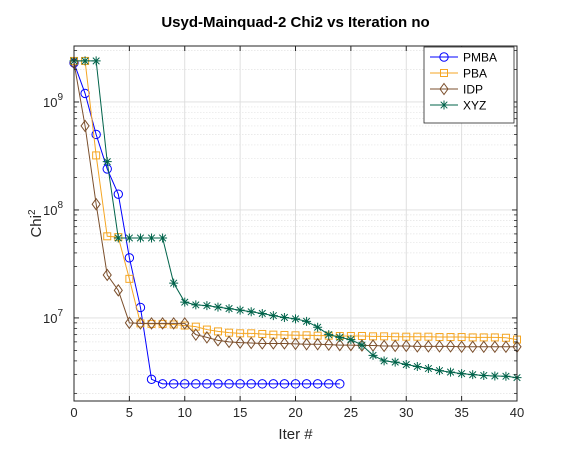 This screenshot has height=450, width=570. I want to click on y-tick-label: 108, so click(53, 209).